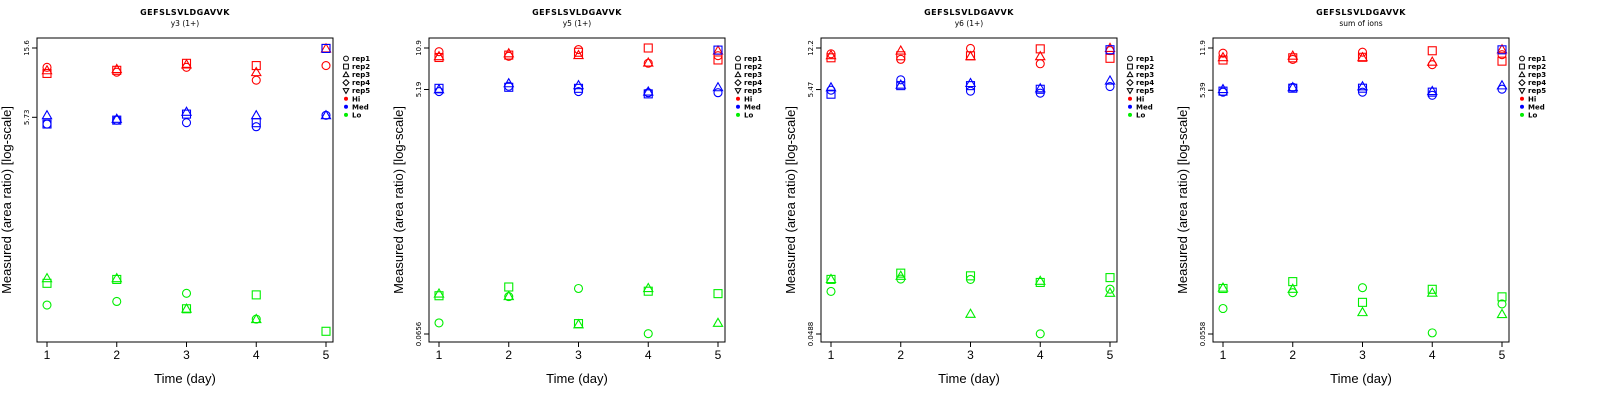 The height and width of the screenshot is (400, 1600). Describe the element at coordinates (356, 115) in the screenshot. I see `legend-label: Lo` at that location.